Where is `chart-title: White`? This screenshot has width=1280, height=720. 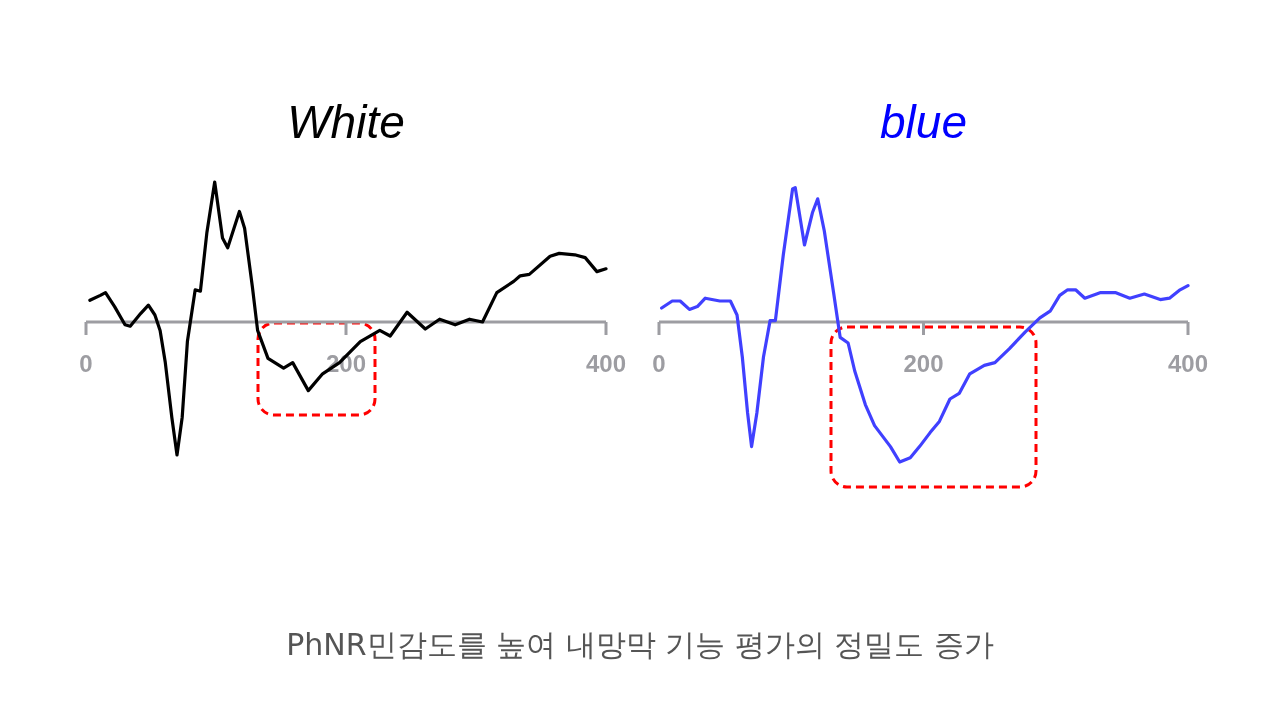 chart-title: White is located at coordinates (346, 122).